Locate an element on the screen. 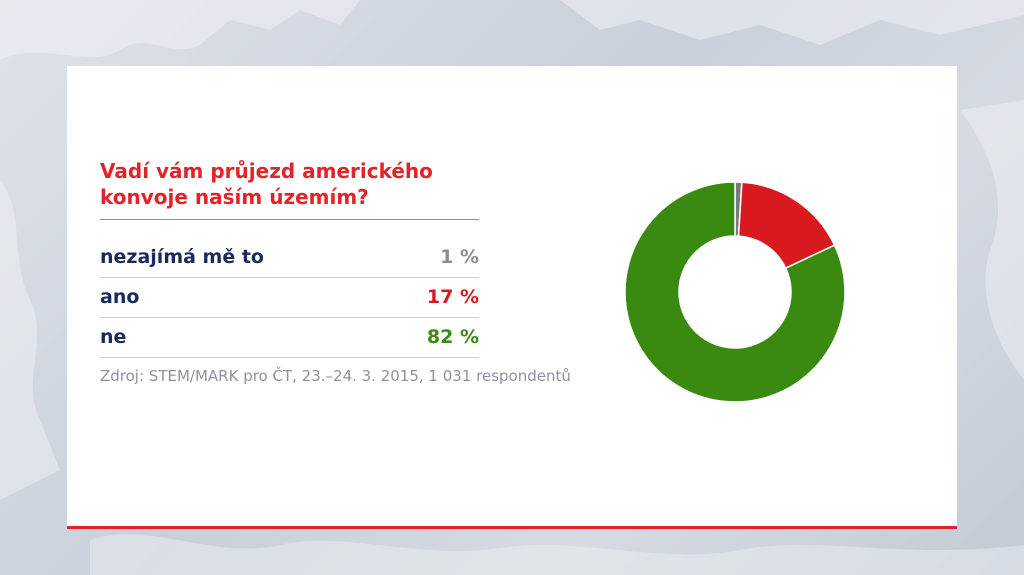  answer-label: ne is located at coordinates (113, 337).